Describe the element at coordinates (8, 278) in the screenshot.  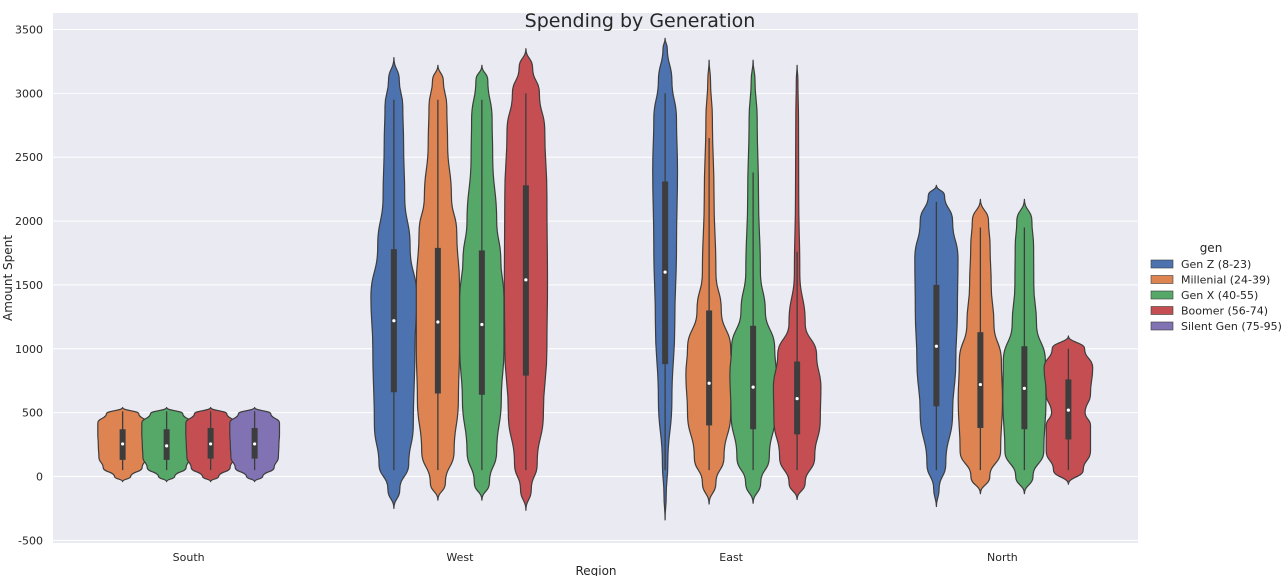
I see `y-axis-label: Amount Spent` at that location.